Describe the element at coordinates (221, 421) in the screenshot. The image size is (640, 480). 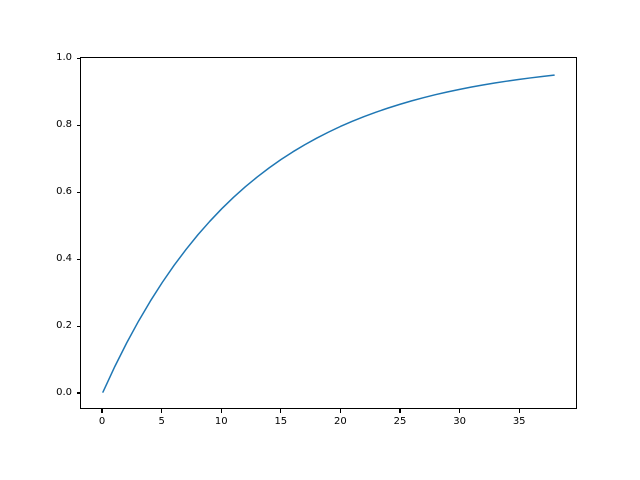
I see `x-tick-label: 10` at that location.